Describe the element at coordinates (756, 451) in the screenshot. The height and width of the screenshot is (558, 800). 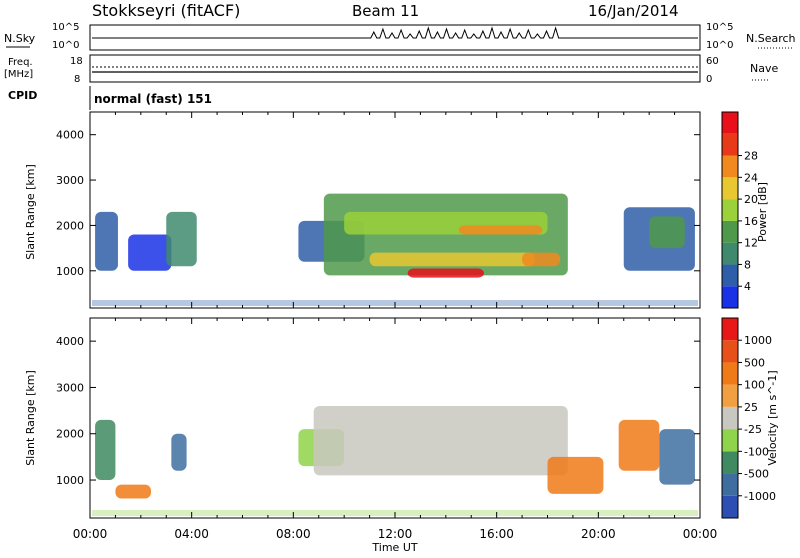
I see `colorbar-tick-label: -100` at that location.